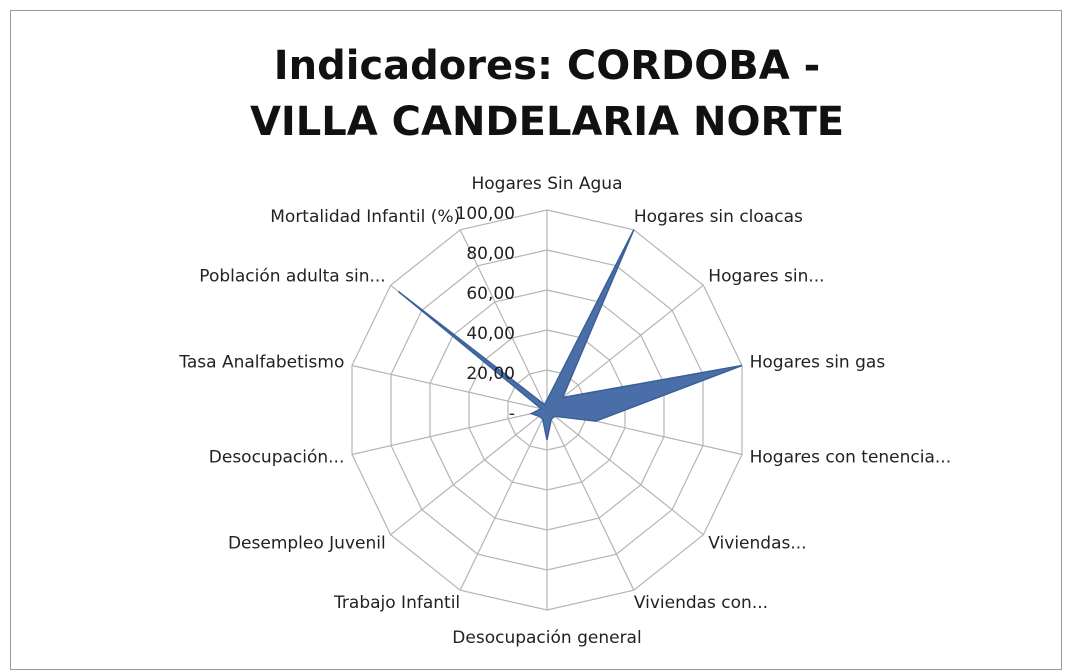 The image size is (1075, 670). Describe the element at coordinates (546, 184) in the screenshot. I see `category-label: Hogares Sin Agua` at that location.